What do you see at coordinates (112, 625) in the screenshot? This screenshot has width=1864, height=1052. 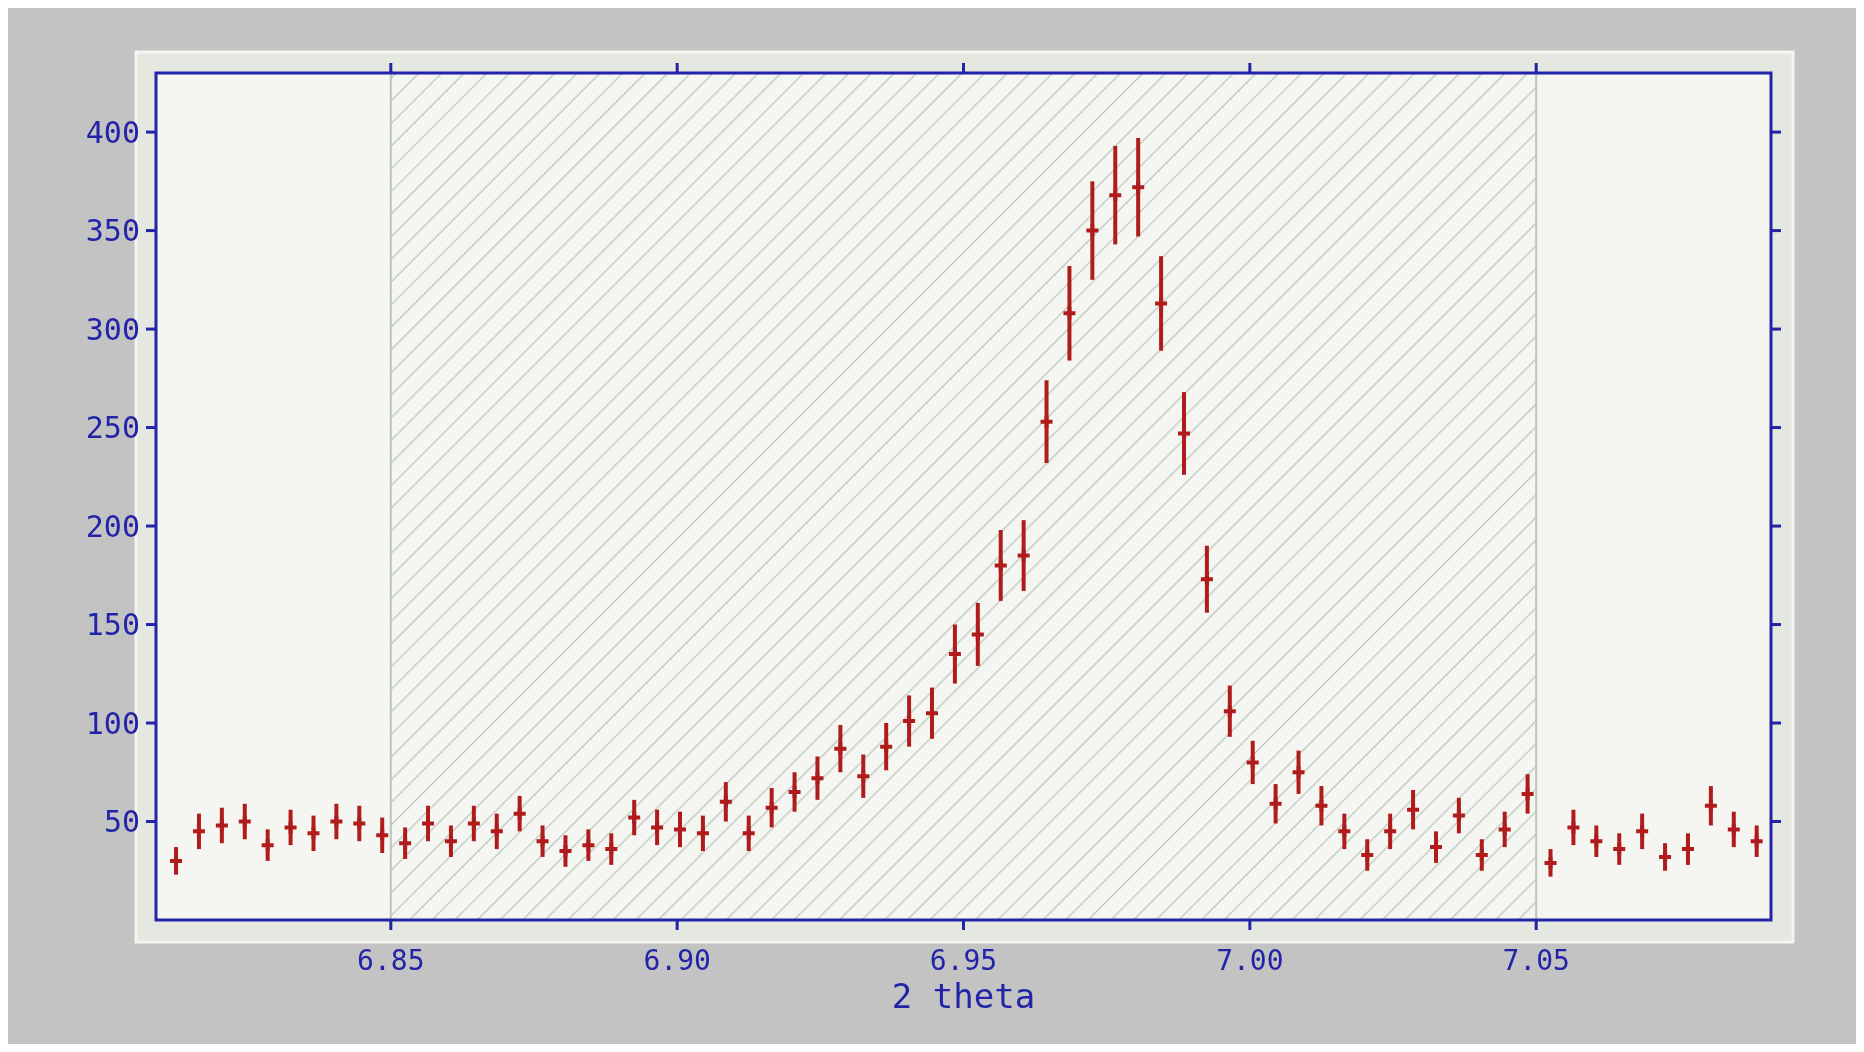 I see `y-tick-label: 150` at bounding box center [112, 625].